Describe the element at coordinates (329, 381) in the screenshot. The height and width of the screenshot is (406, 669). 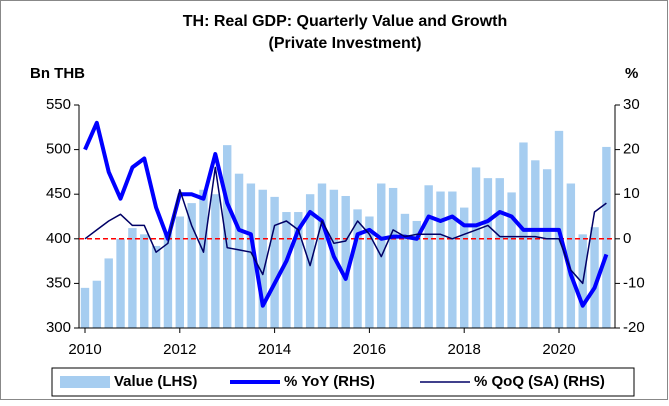
I see `legend-label: % YoY (RHS)` at that location.